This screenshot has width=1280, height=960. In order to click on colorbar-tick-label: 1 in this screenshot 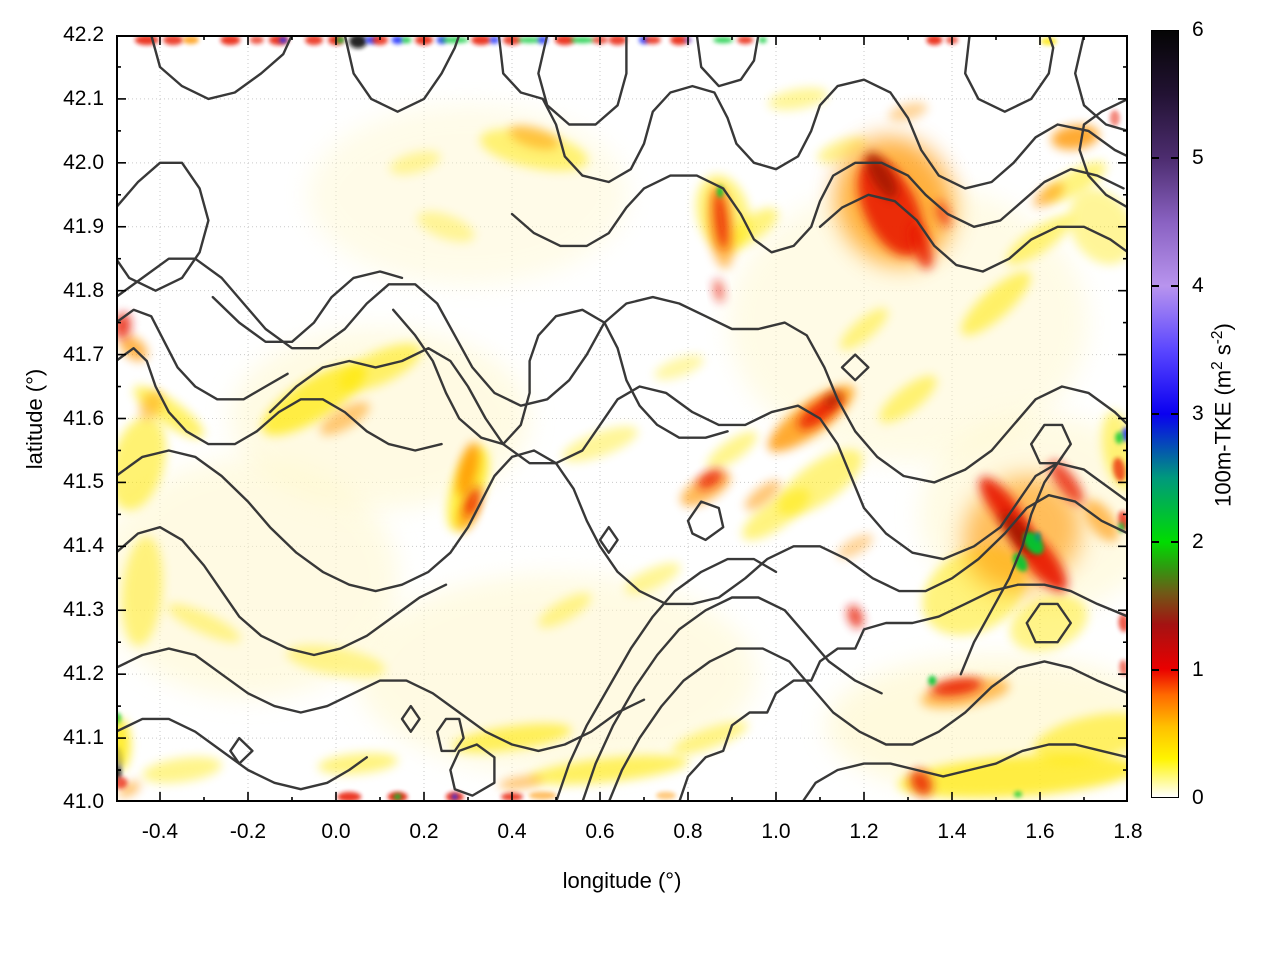, I will do `click(1198, 669)`.